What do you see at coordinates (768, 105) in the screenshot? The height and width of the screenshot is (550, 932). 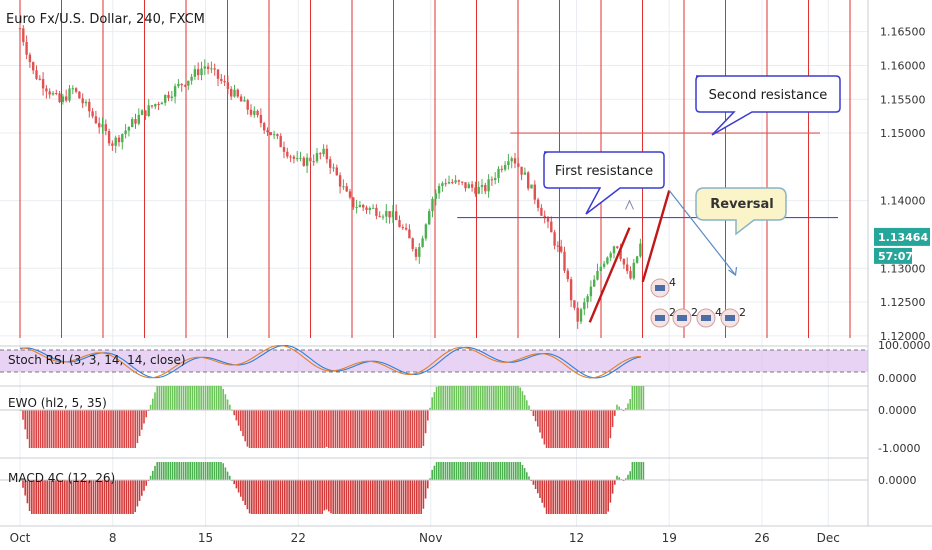 I see `second-resistance-callout: Second resistance` at bounding box center [768, 105].